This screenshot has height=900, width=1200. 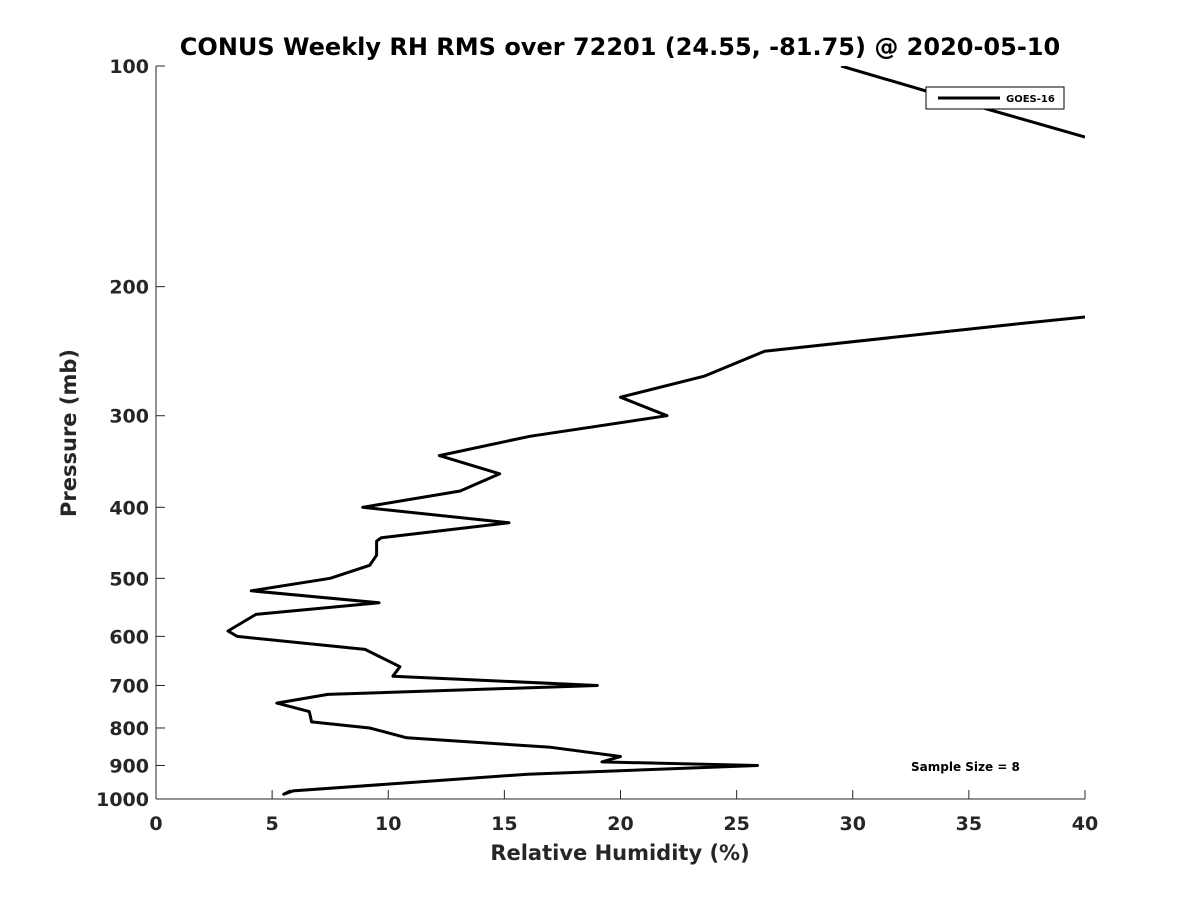 What do you see at coordinates (155, 824) in the screenshot?
I see `x-tick-label-0: 0` at bounding box center [155, 824].